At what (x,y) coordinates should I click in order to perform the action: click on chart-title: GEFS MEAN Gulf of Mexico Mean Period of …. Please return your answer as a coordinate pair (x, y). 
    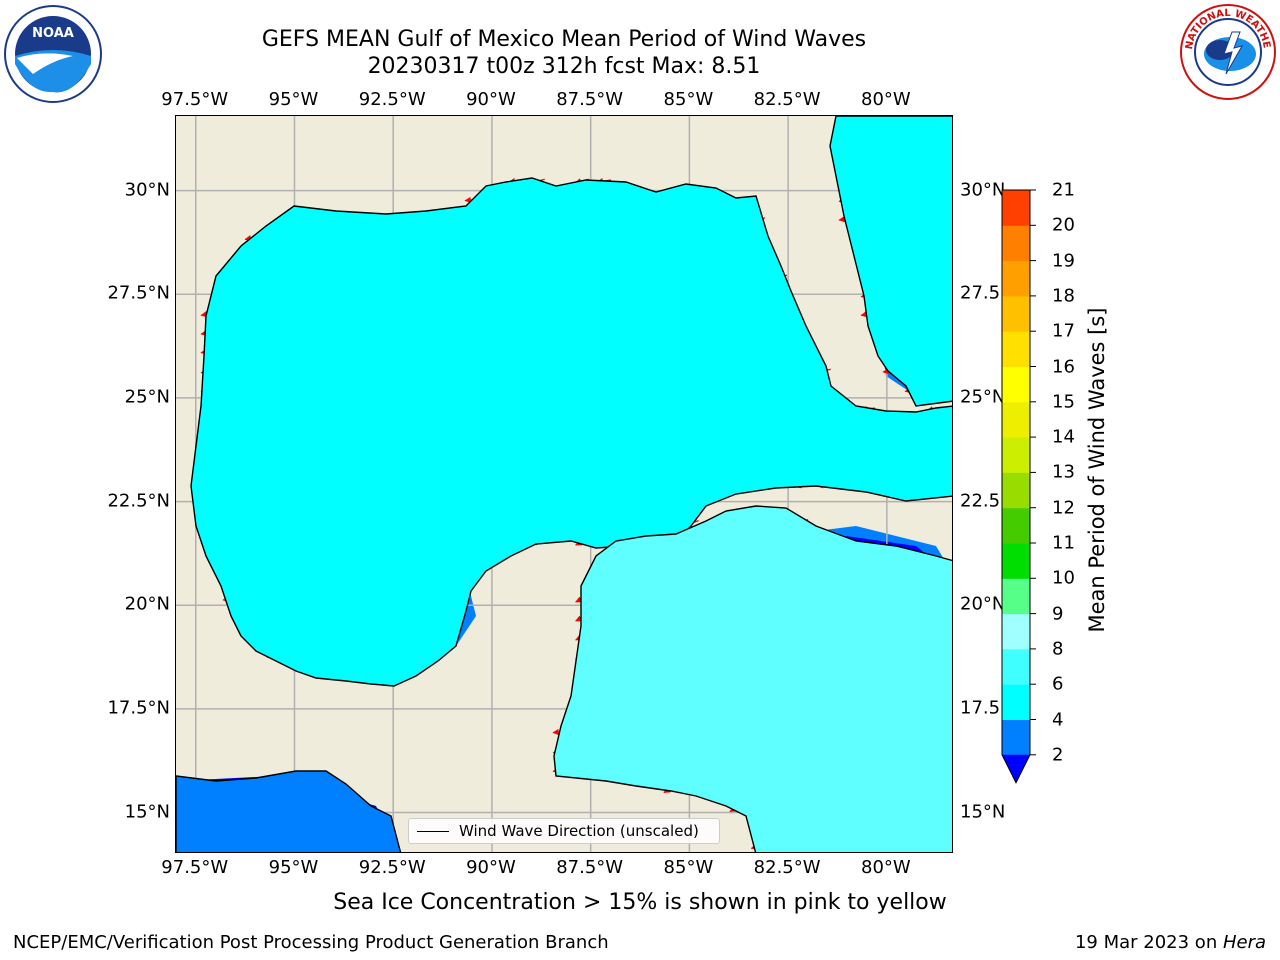
    Looking at the image, I should click on (564, 39).